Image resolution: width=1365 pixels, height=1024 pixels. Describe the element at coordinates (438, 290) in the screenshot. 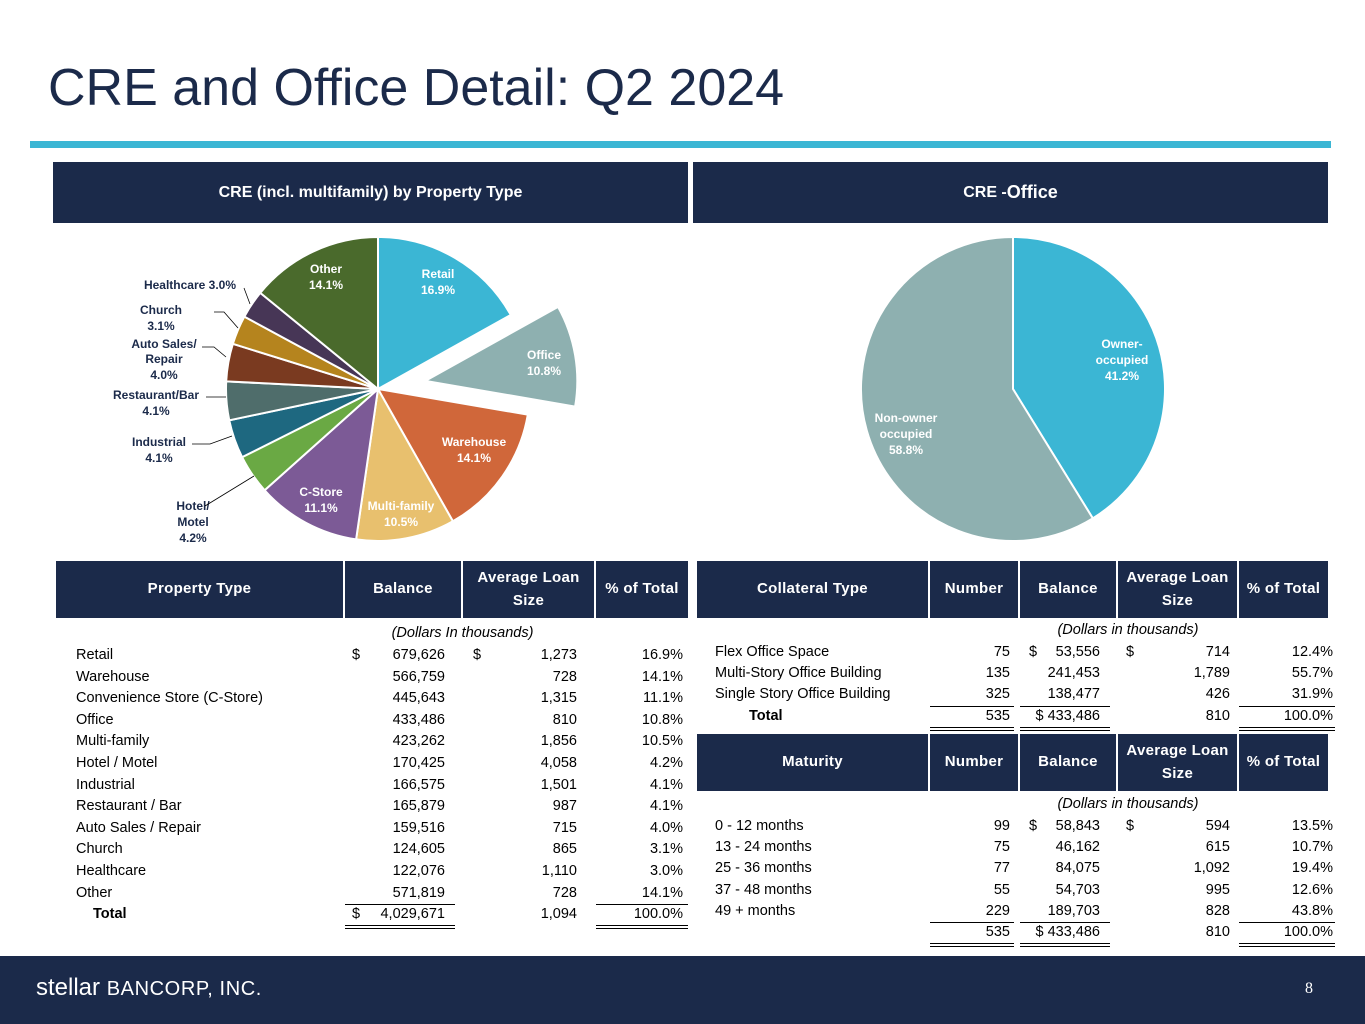

I see `slice-value-retail: 16.9%` at that location.